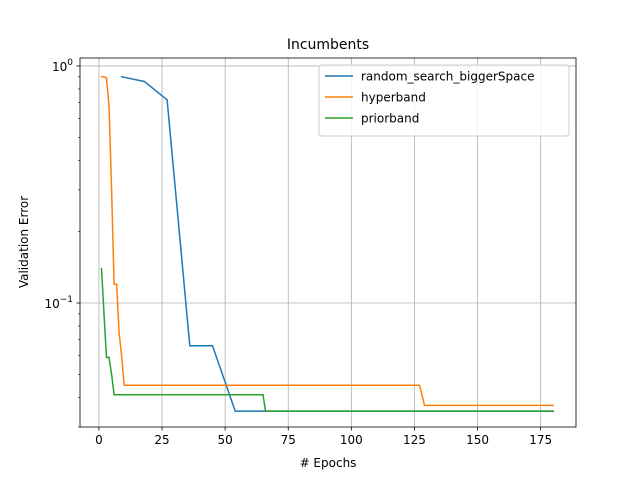 Image resolution: width=640 pixels, height=480 pixels. I want to click on x-tick-label: 125, so click(414, 440).